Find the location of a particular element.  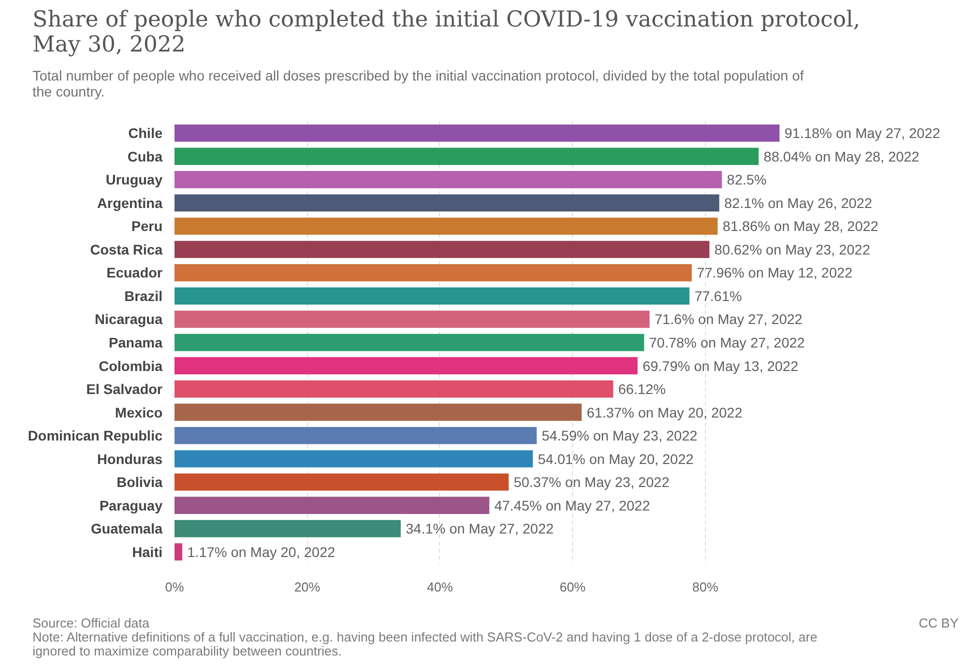

data-label: 71.6% on May 27, 2022 is located at coordinates (728, 319).